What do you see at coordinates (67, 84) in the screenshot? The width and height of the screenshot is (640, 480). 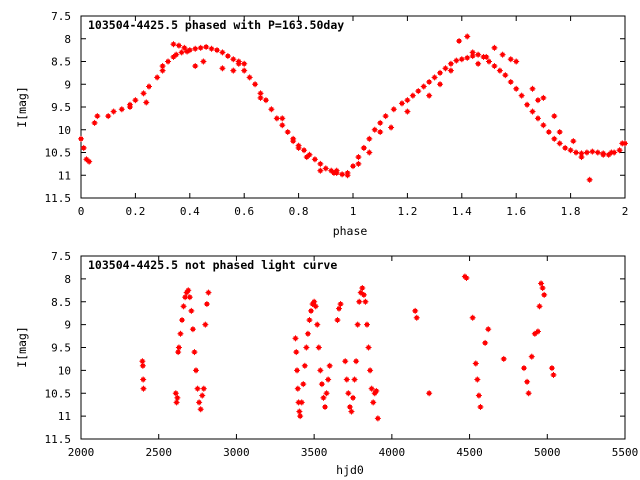 I see `phased-ytick-label: 9` at bounding box center [67, 84].